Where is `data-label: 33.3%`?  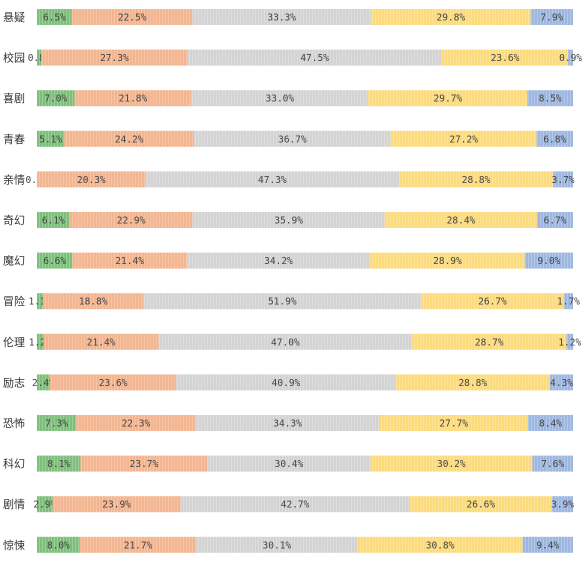 data-label: 33.3% is located at coordinates (281, 18).